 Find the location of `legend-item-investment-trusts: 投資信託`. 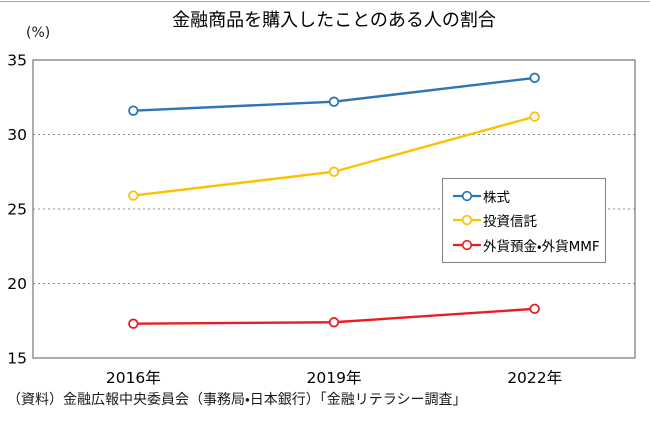

legend-item-investment-trusts: 投資信託 is located at coordinates (528, 220).